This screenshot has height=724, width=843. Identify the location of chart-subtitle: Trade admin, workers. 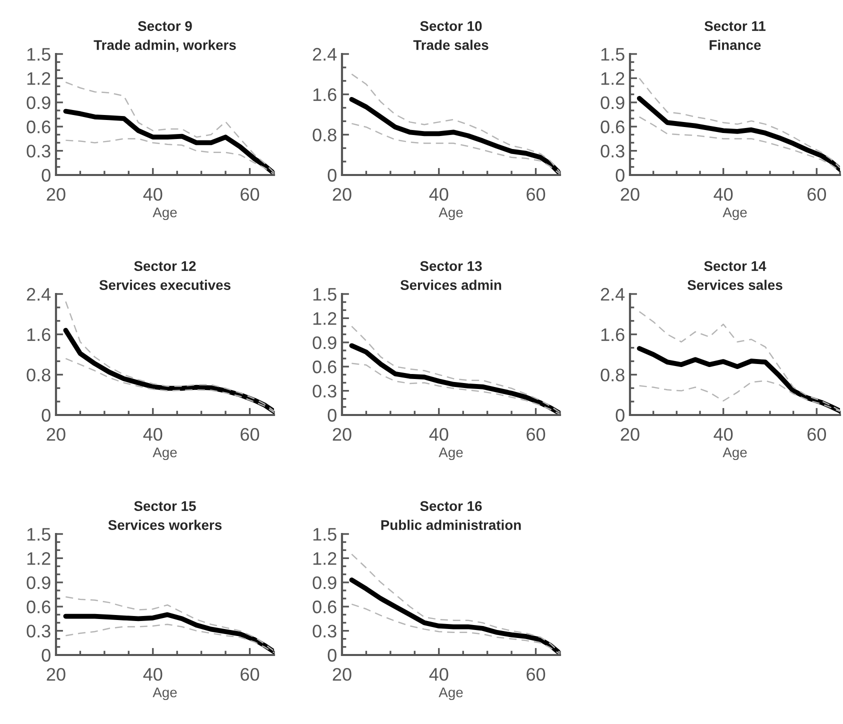
(165, 46).